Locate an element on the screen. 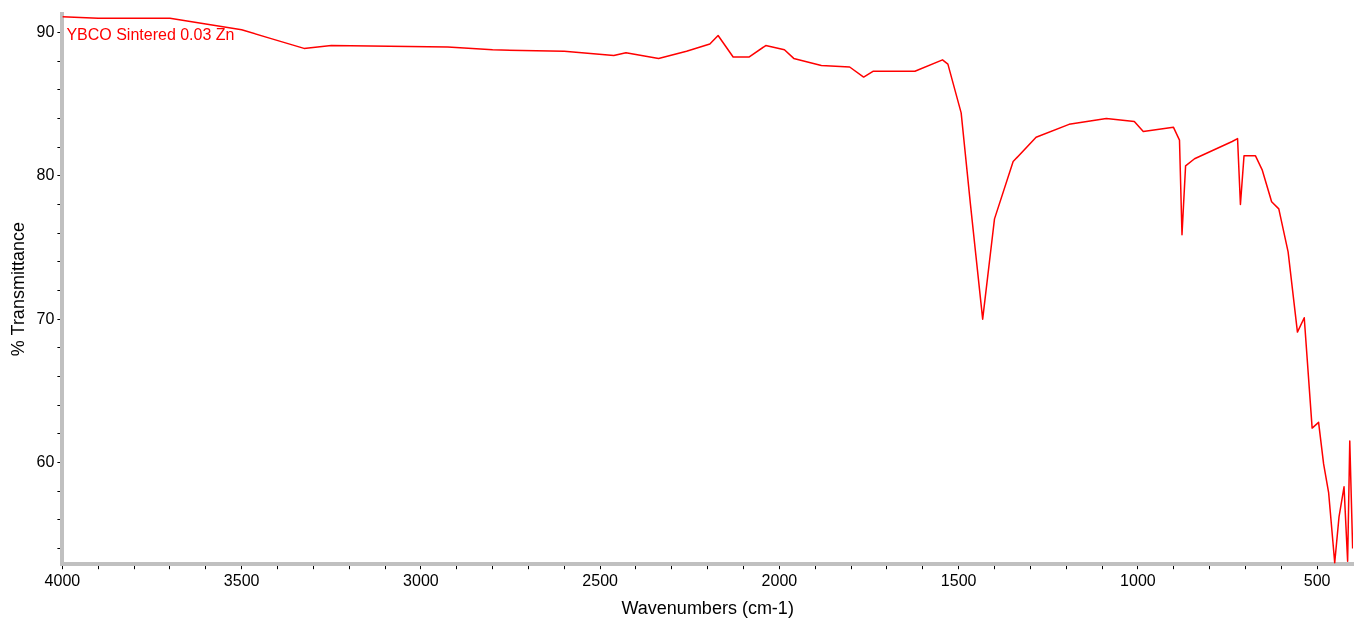  y-tick-label: 80 is located at coordinates (45, 175).